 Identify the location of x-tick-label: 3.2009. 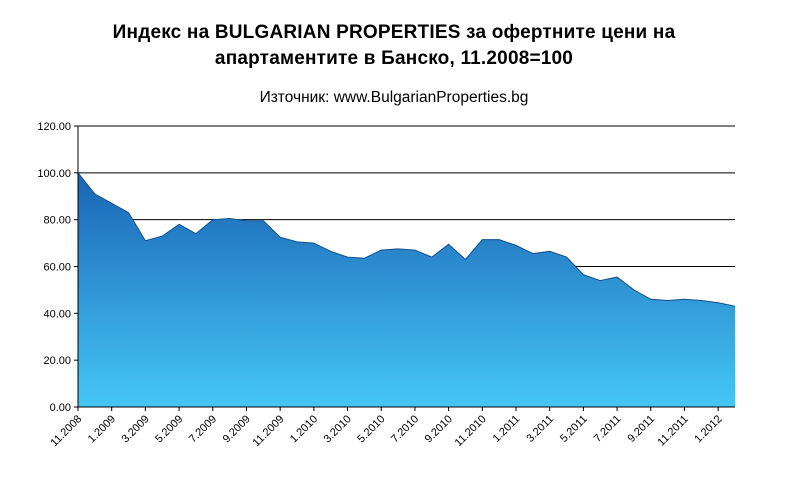
(135, 429).